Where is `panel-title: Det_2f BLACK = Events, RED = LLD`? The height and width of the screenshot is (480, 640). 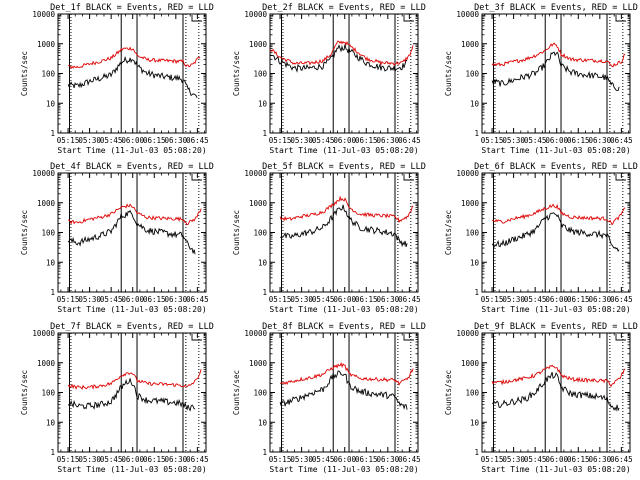
panel-title: Det_2f BLACK = Events, RED = LLD is located at coordinates (344, 8).